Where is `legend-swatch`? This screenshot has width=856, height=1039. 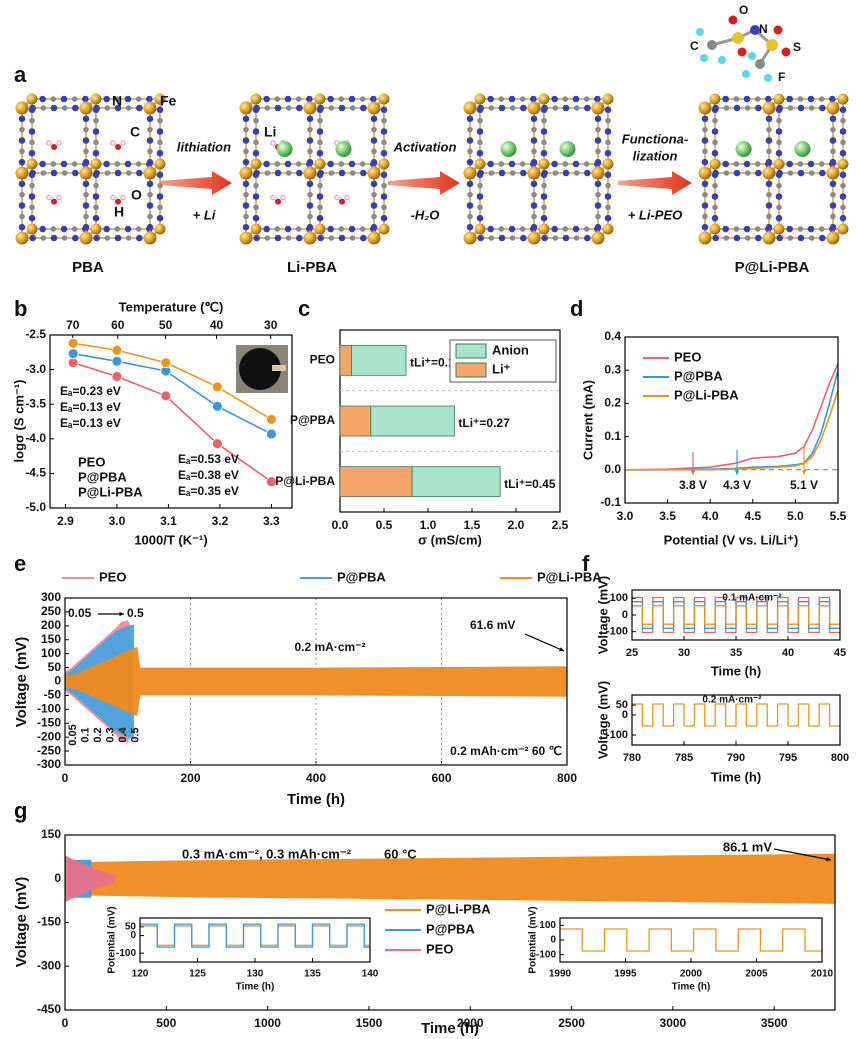 legend-swatch is located at coordinates (471, 370).